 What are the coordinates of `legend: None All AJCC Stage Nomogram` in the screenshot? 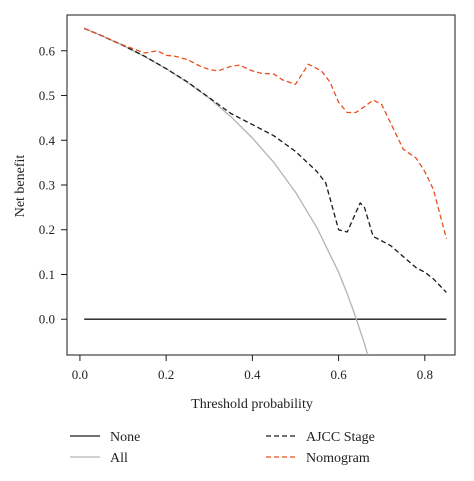 It's located at (222, 448).